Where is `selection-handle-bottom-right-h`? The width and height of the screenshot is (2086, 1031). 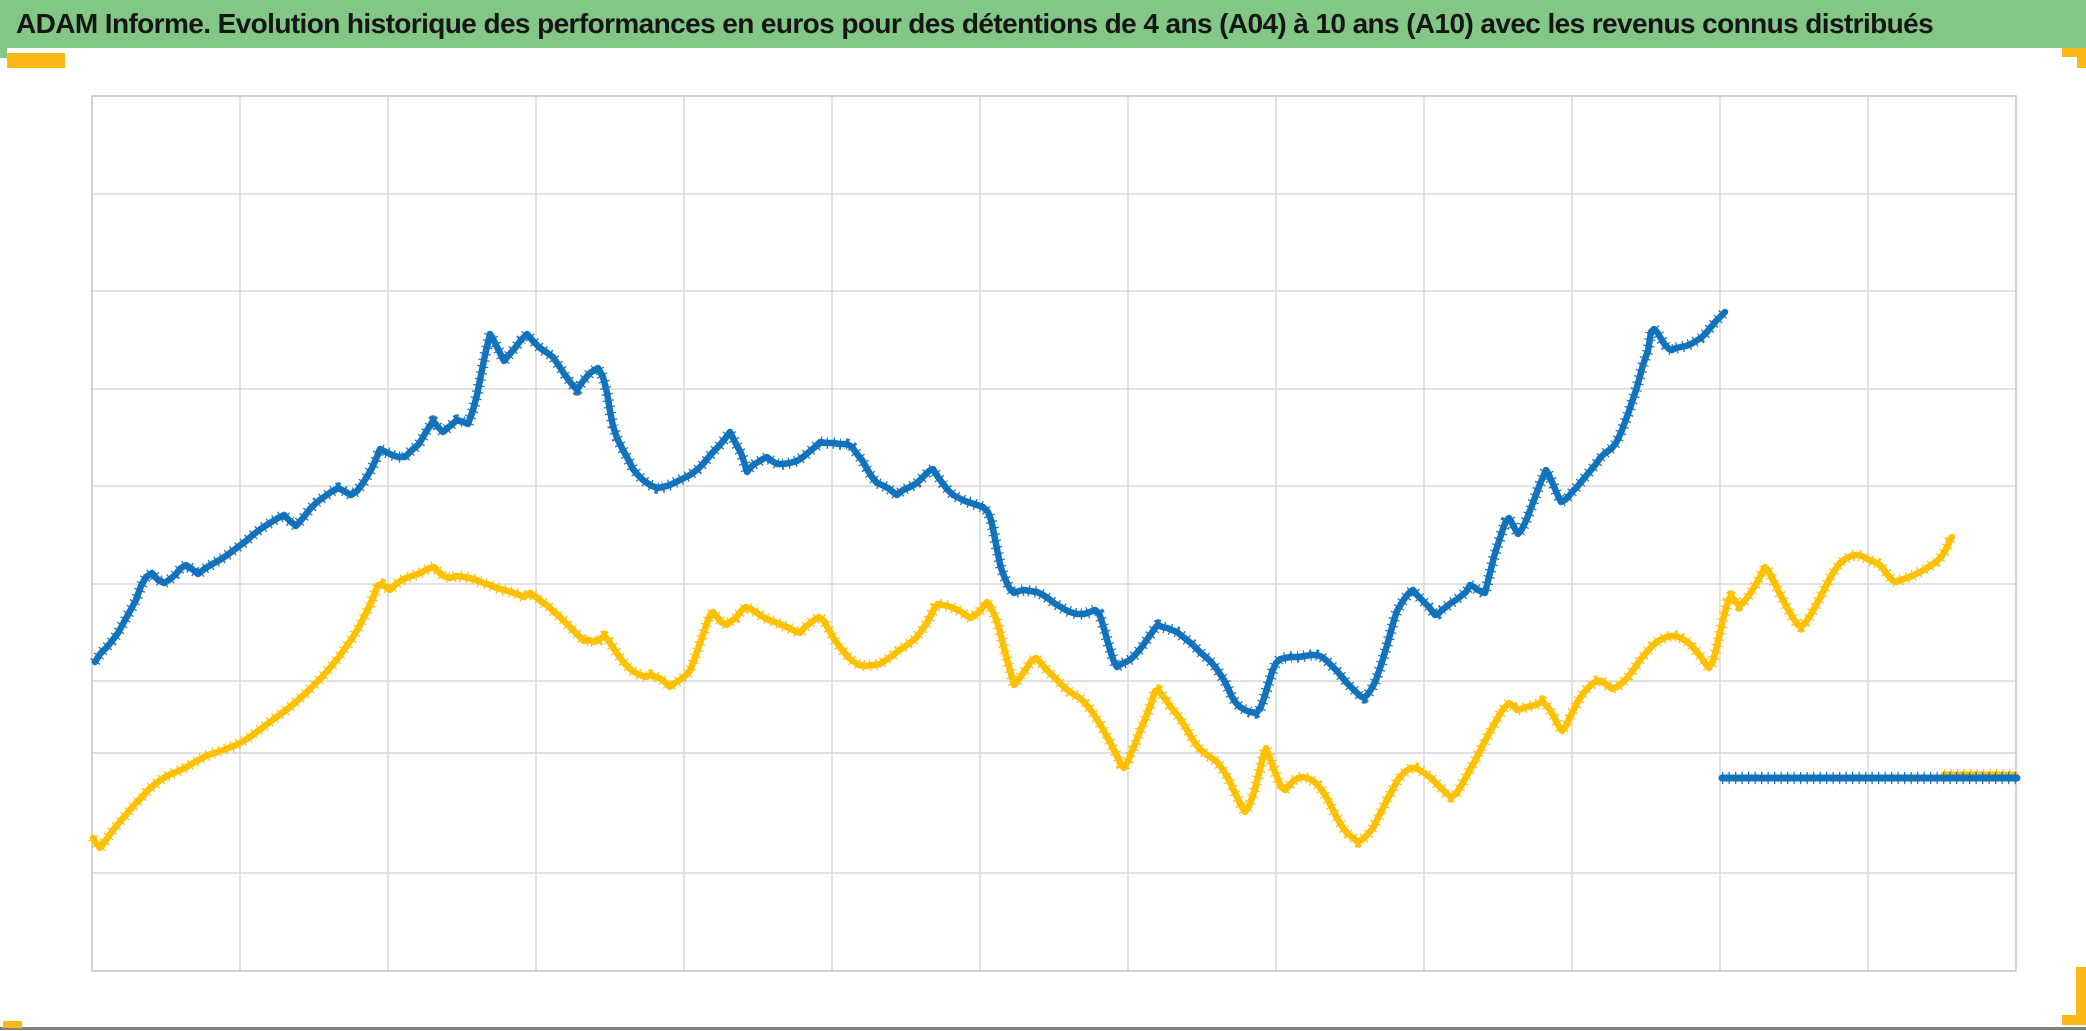 selection-handle-bottom-right-h is located at coordinates (2074, 1020).